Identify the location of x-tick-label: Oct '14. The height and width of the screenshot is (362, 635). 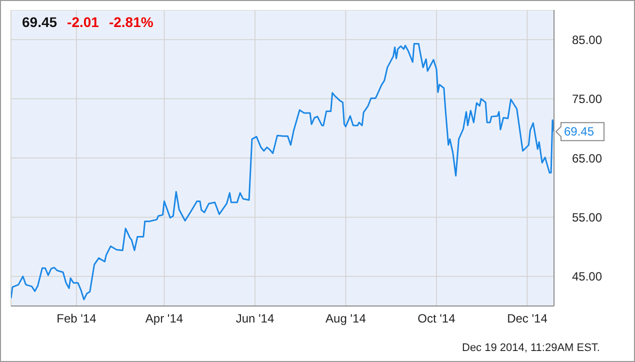
(437, 319).